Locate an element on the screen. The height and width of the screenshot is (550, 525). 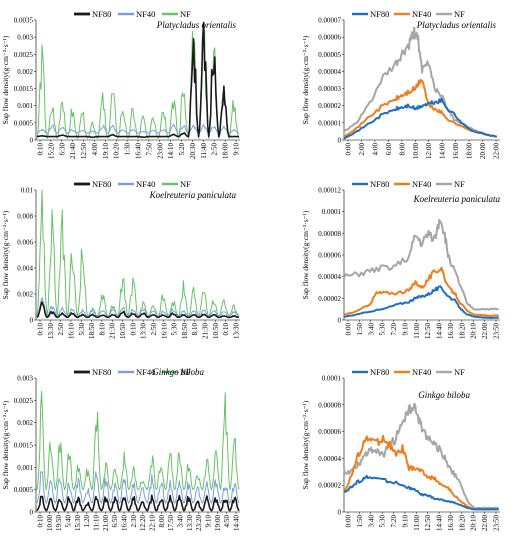
x-tick-label: 18:20 is located at coordinates (462, 331).